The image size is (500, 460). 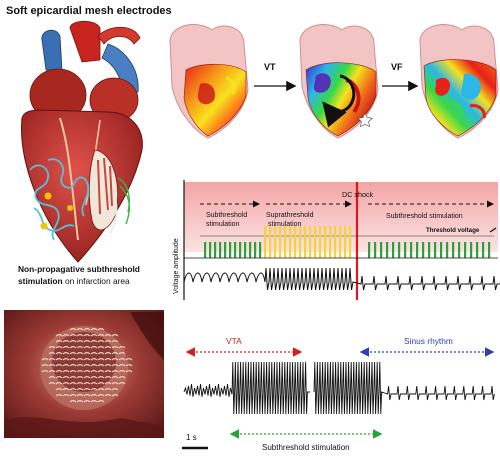 I want to click on caption-bold: Non-propagative subthreshold, so click(x=79, y=269).